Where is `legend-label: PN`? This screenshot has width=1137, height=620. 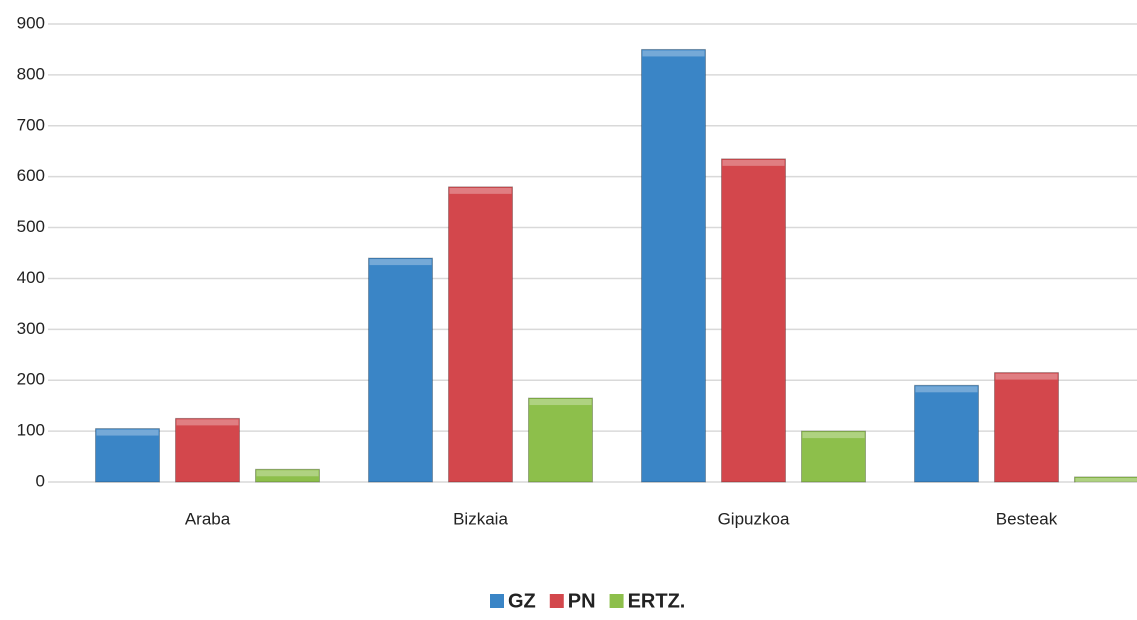 legend-label: PN is located at coordinates (582, 601).